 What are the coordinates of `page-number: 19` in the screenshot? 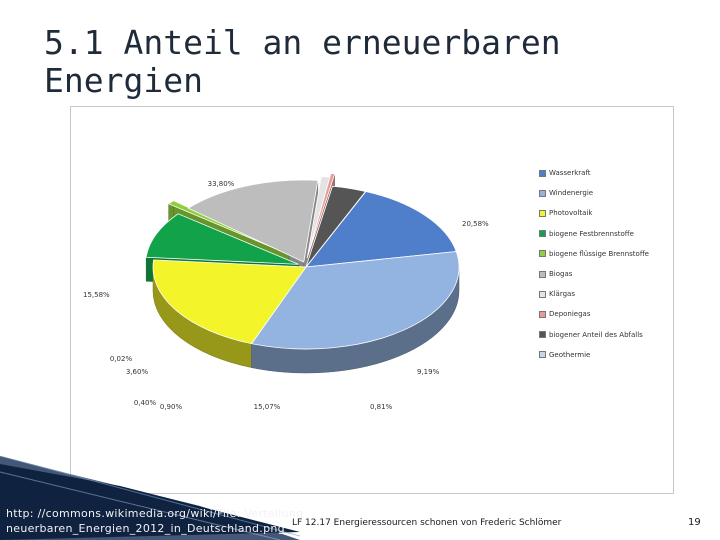 It's located at (694, 522).